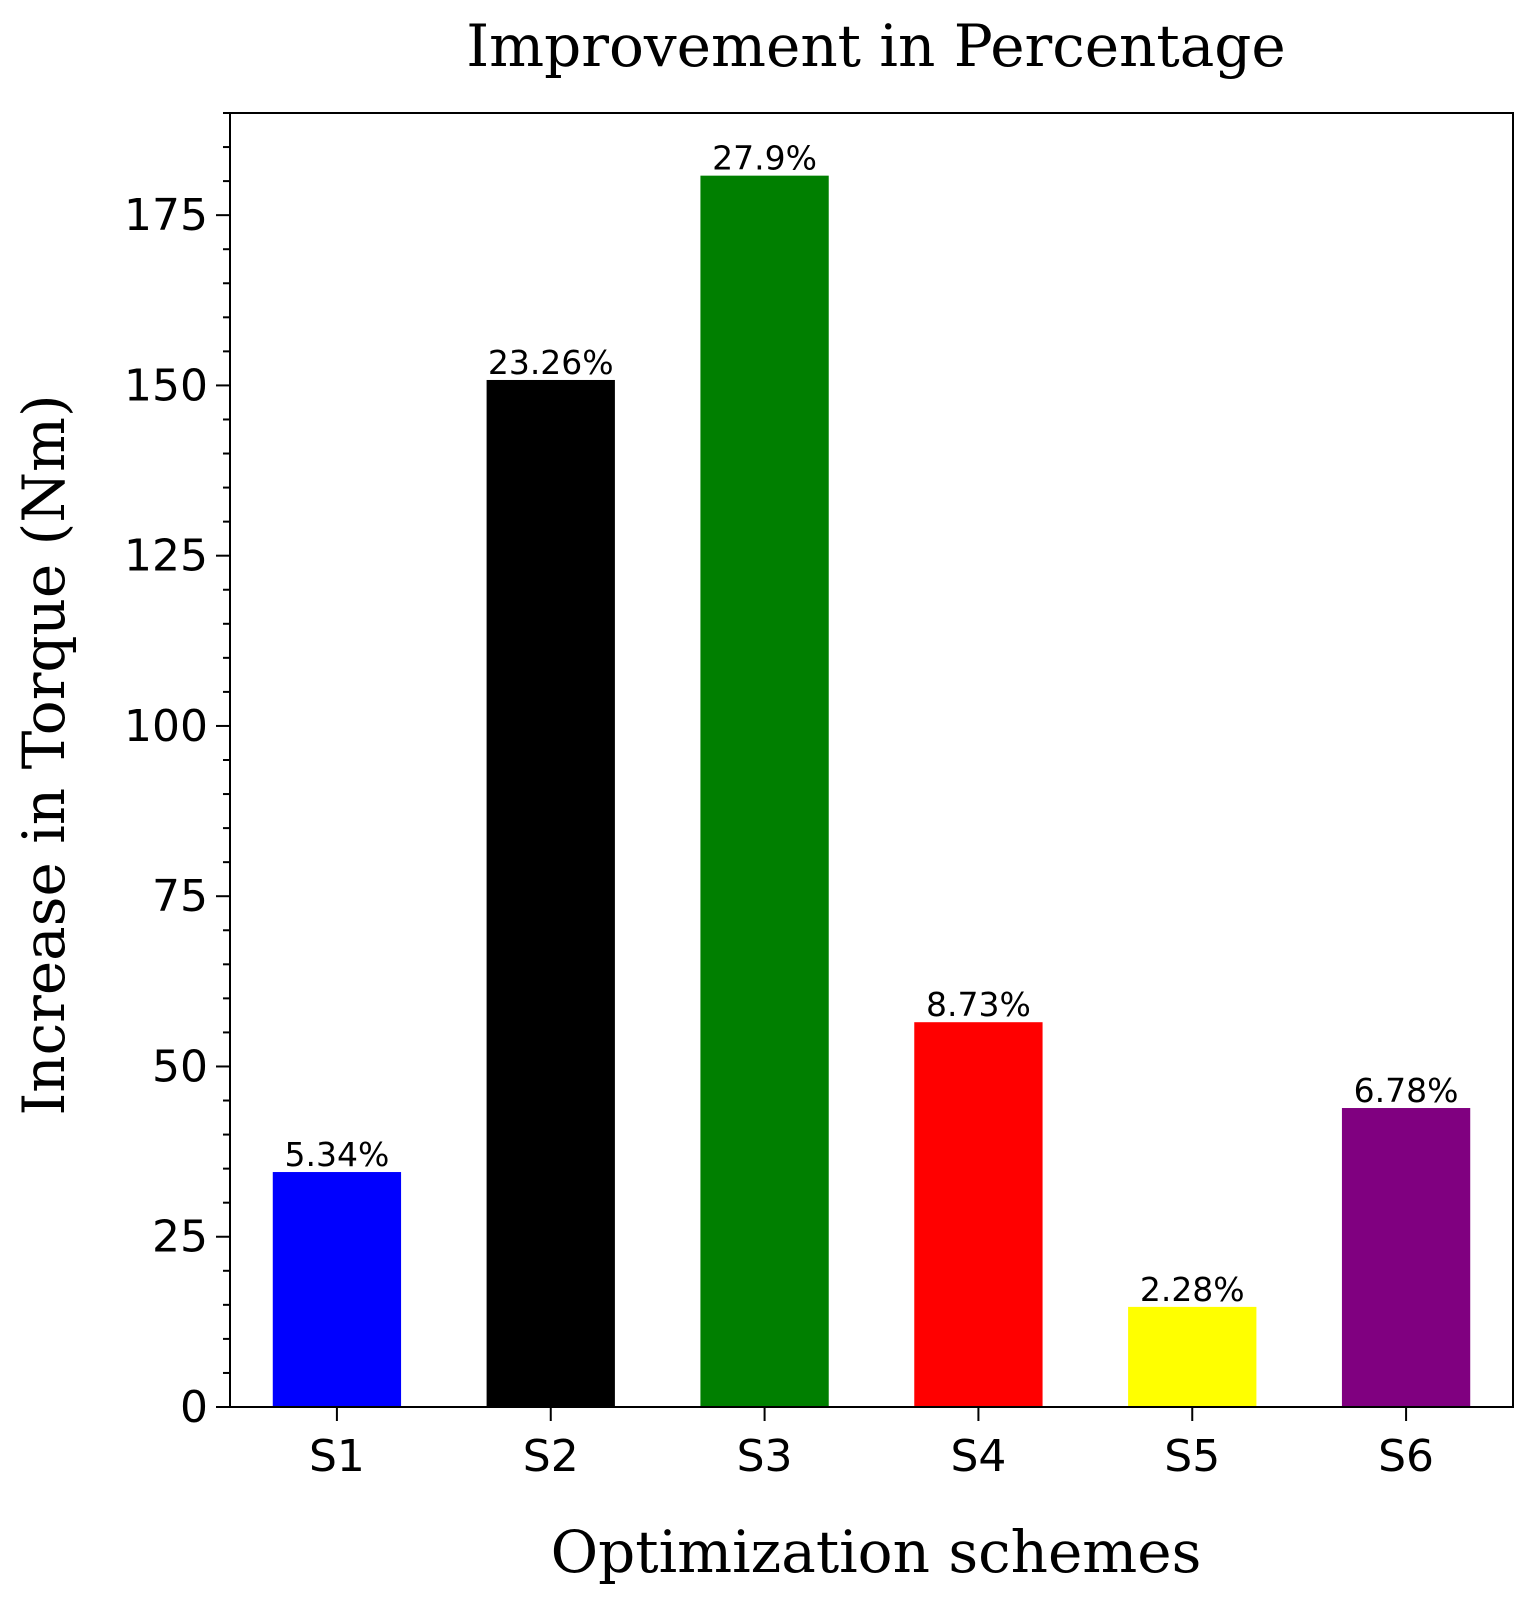  Describe the element at coordinates (871, 1444) in the screenshot. I see `x-axis: S1 S2 S3 S4 S5 S6` at that location.